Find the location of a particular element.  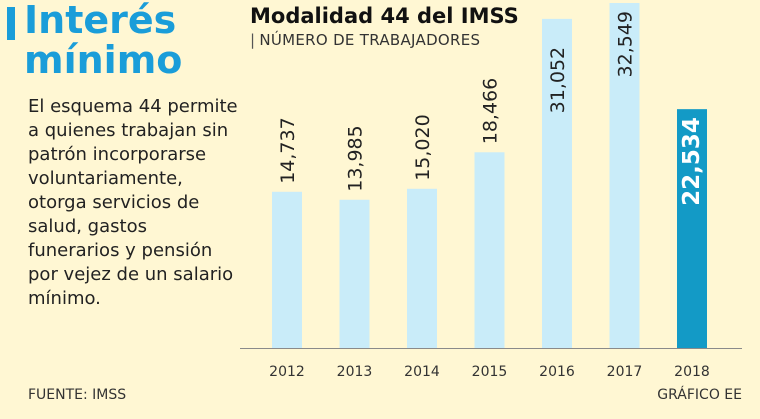

bar-2017 is located at coordinates (624, 175).